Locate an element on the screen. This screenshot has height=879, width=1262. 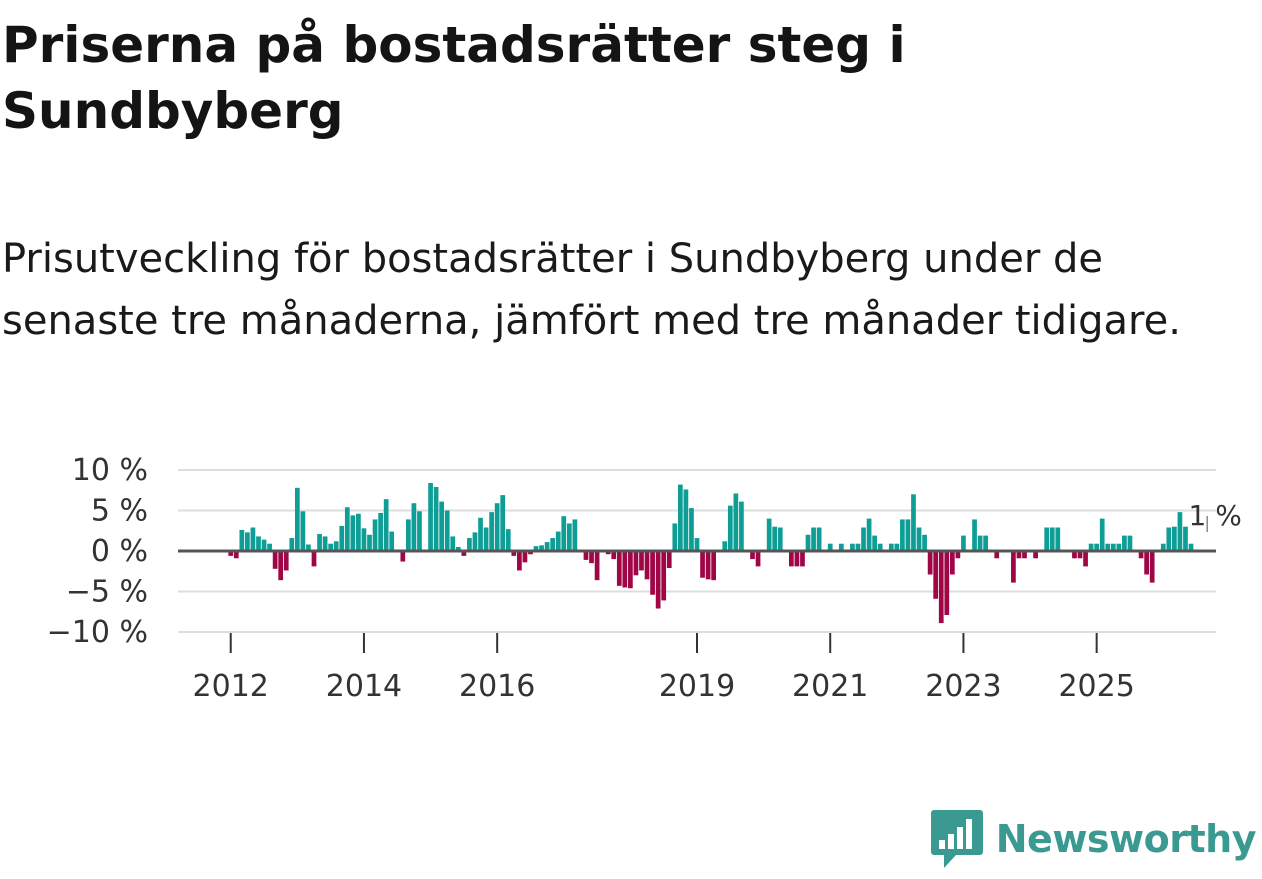
x-tick-label: 2016 is located at coordinates (497, 686).